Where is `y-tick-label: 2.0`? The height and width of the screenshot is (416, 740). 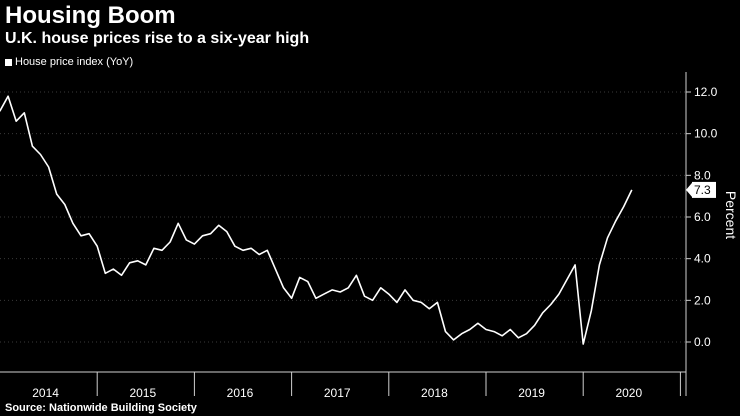 y-tick-label: 2.0 is located at coordinates (702, 300).